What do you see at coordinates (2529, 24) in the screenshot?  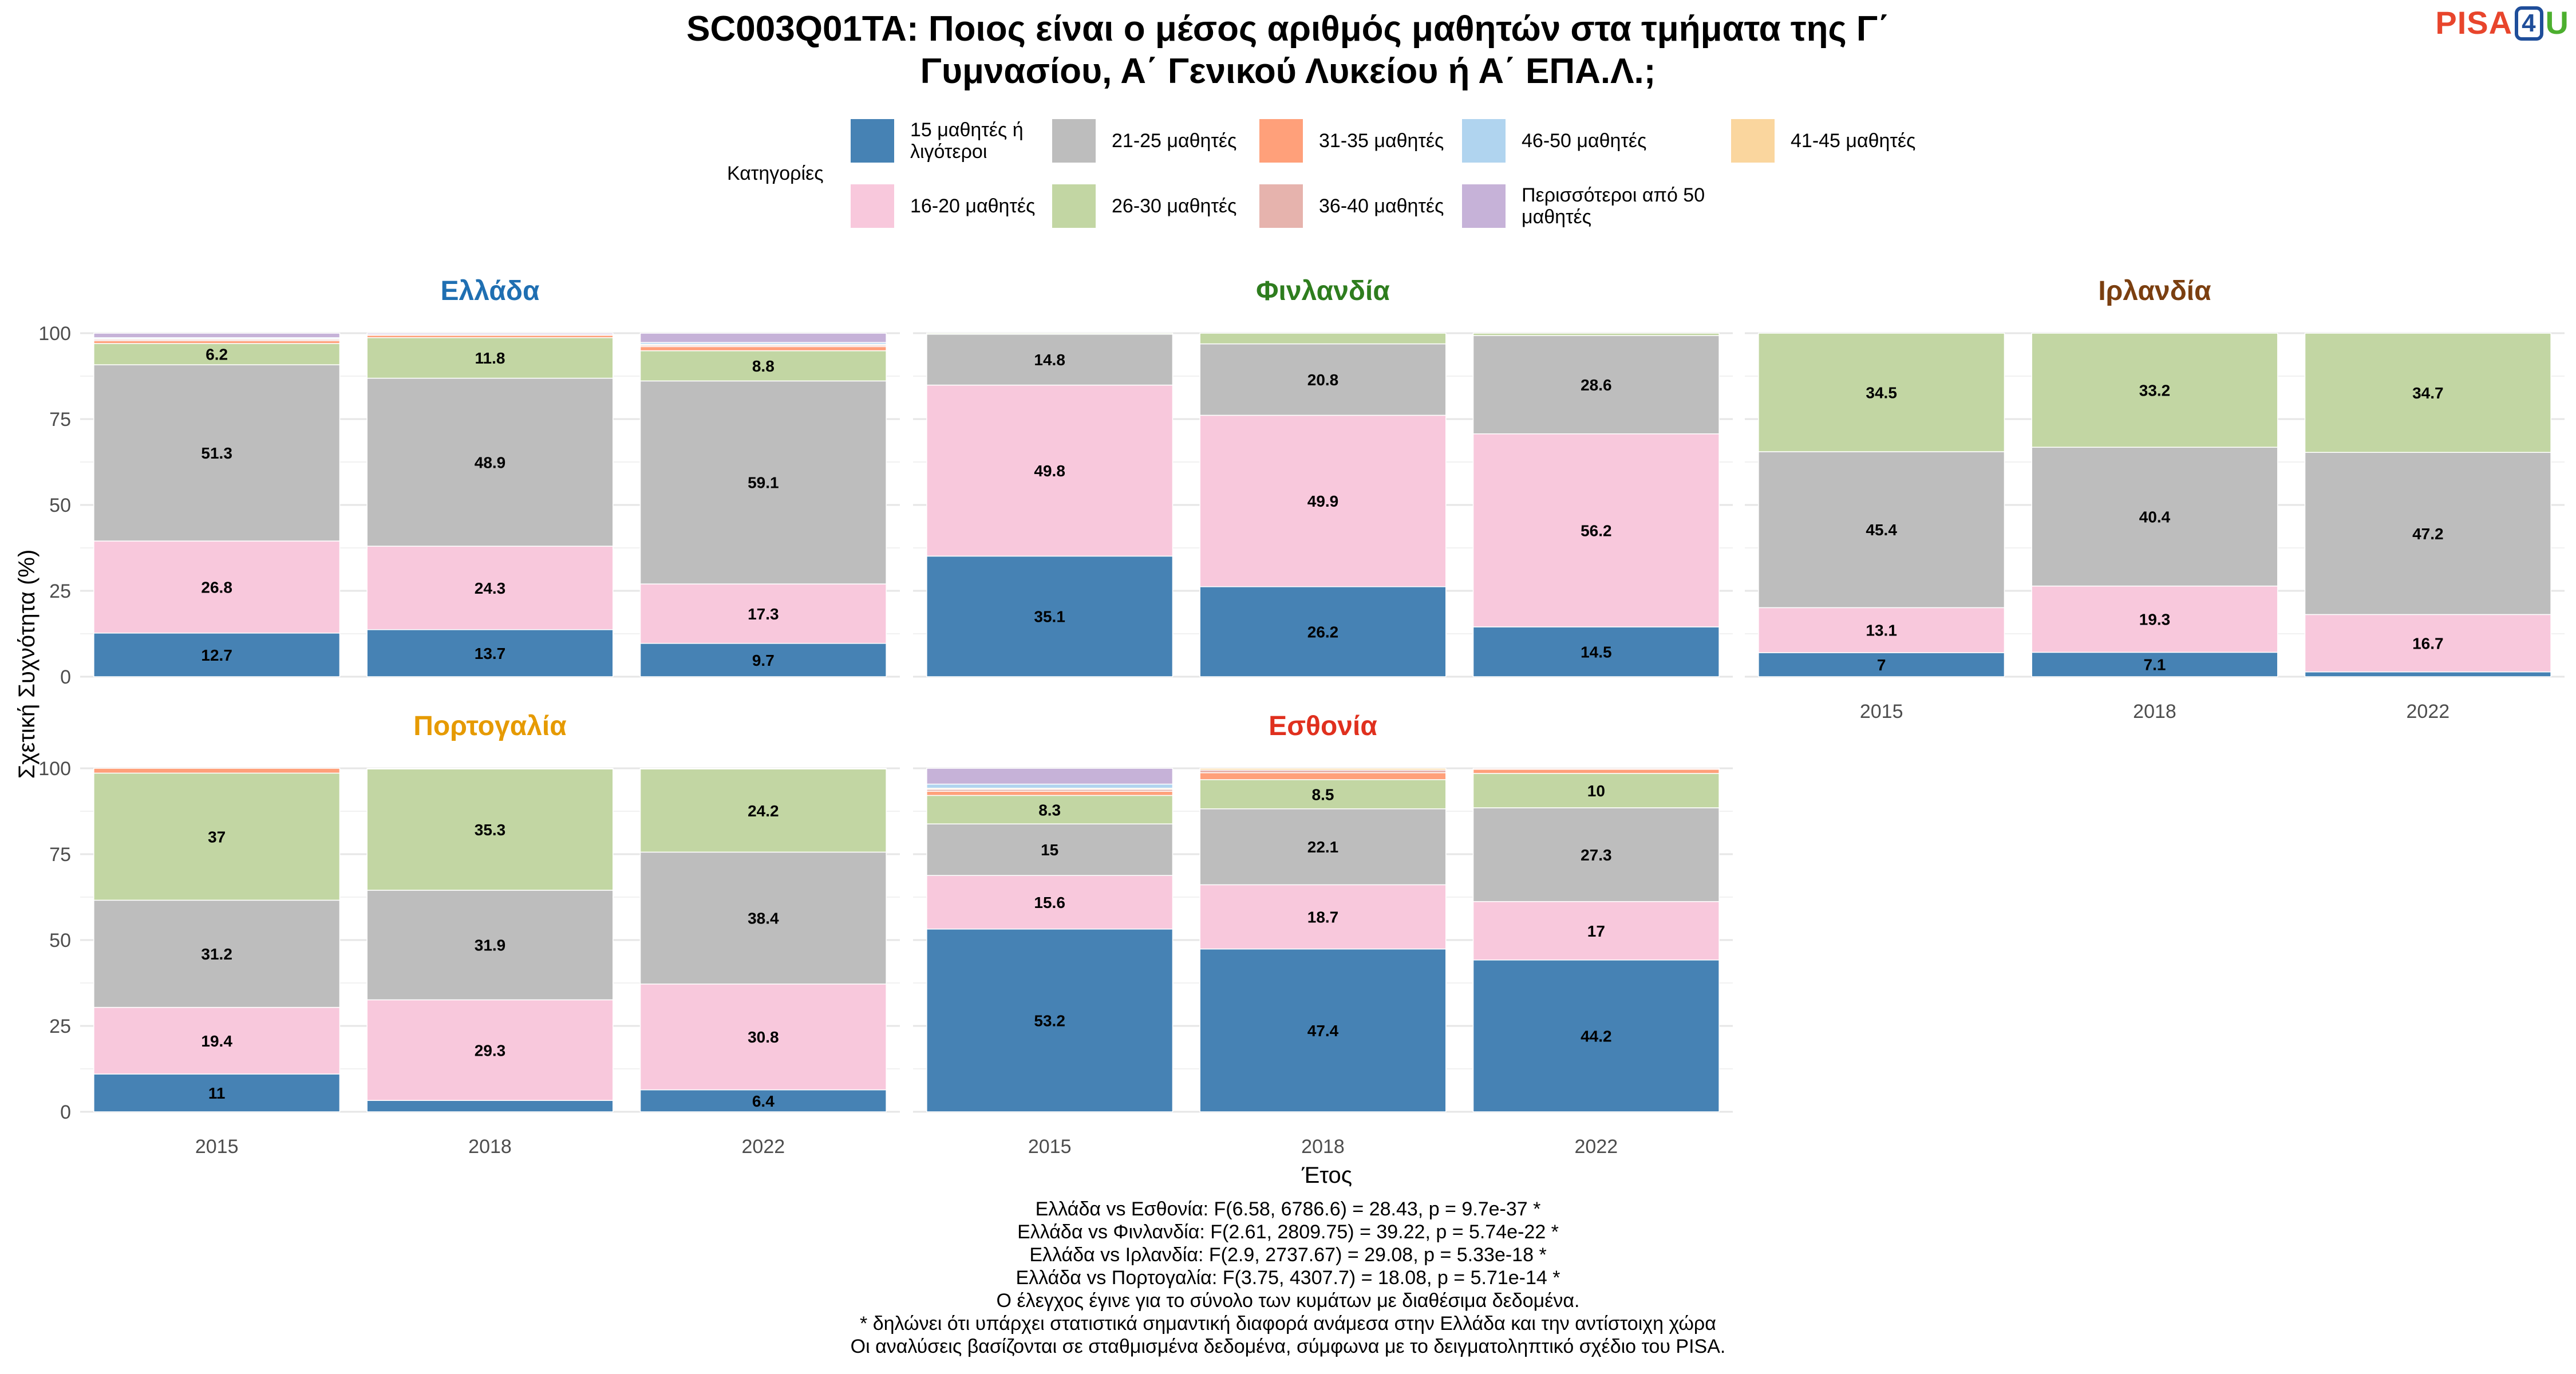 I see `logo-text-4: 4` at bounding box center [2529, 24].